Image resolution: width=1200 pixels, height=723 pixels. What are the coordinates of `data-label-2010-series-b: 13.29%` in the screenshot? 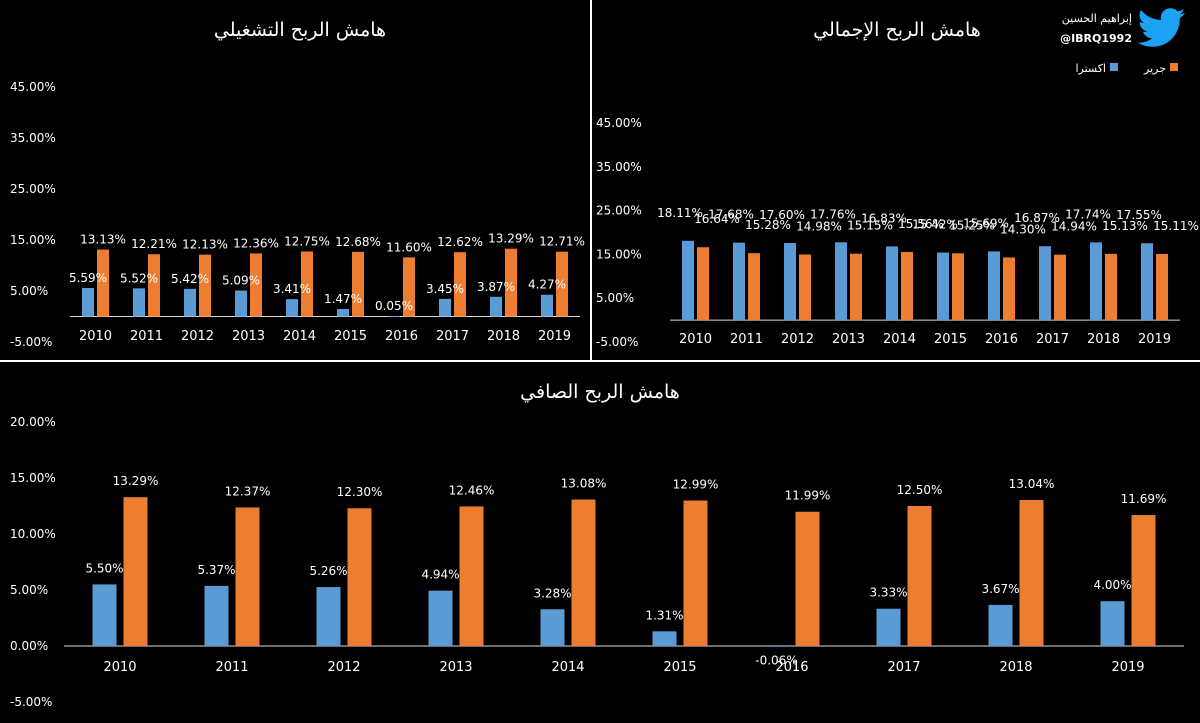 It's located at (136, 481).